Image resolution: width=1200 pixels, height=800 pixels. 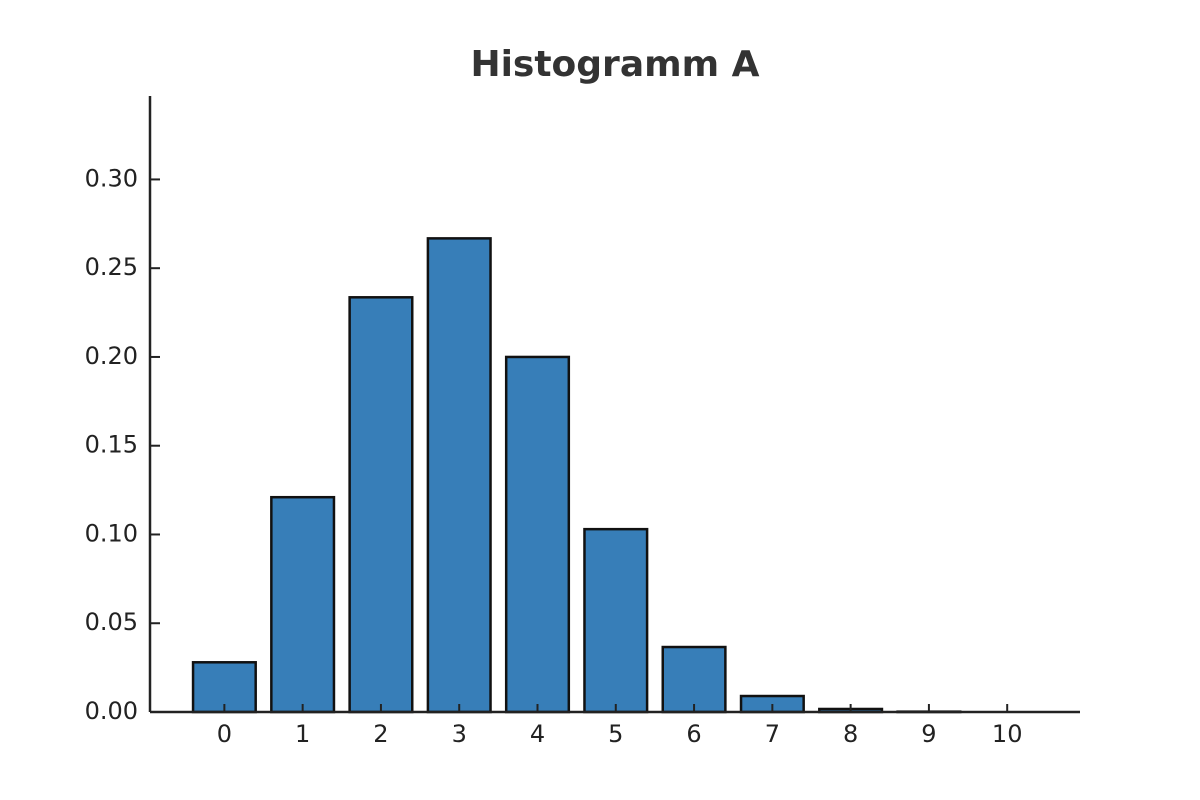 I want to click on x-tick-label: 1, so click(x=302, y=734).